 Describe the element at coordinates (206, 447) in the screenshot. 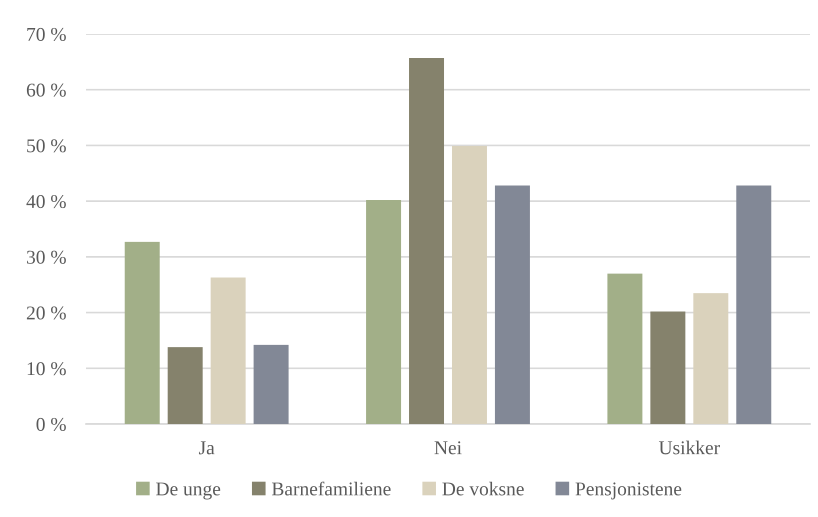

I see `x-tick-label: Ja` at that location.